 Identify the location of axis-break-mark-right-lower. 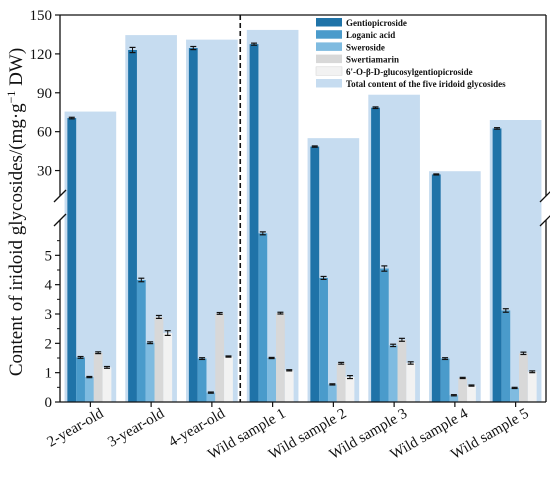
(544, 221).